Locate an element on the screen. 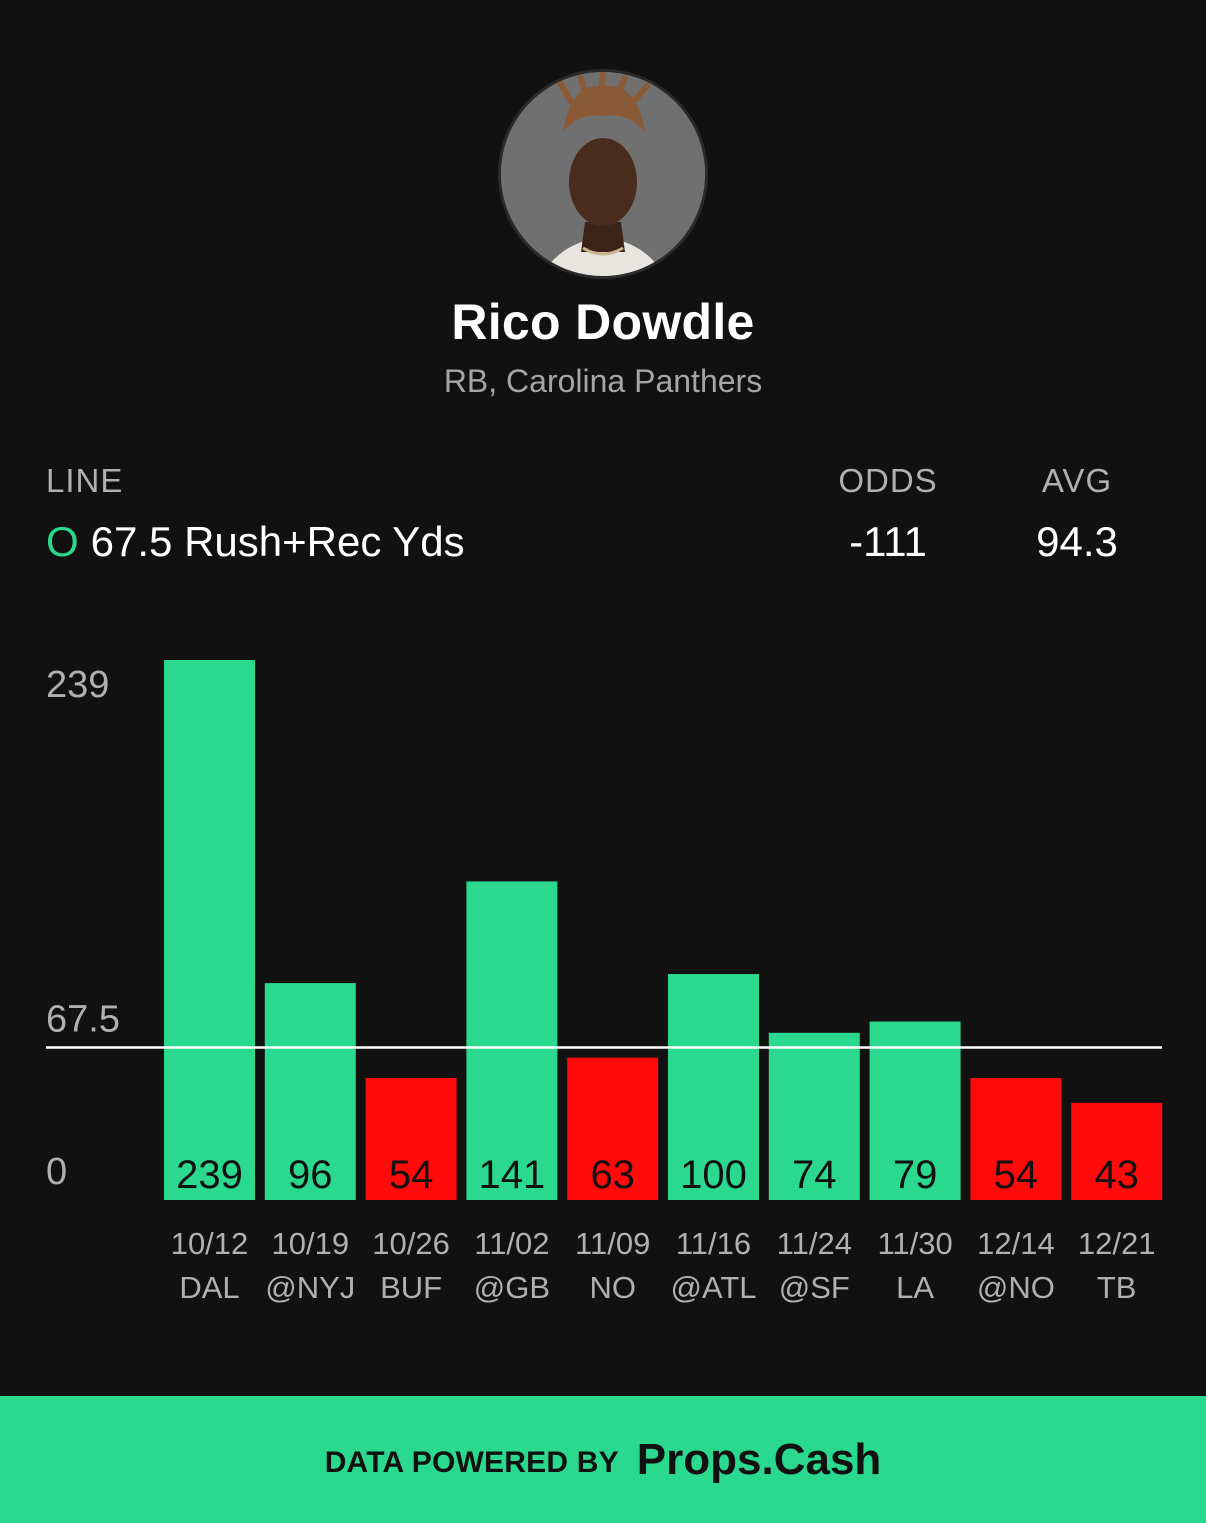 The image size is (1206, 1523). bar-value-label: 74 is located at coordinates (814, 1175).